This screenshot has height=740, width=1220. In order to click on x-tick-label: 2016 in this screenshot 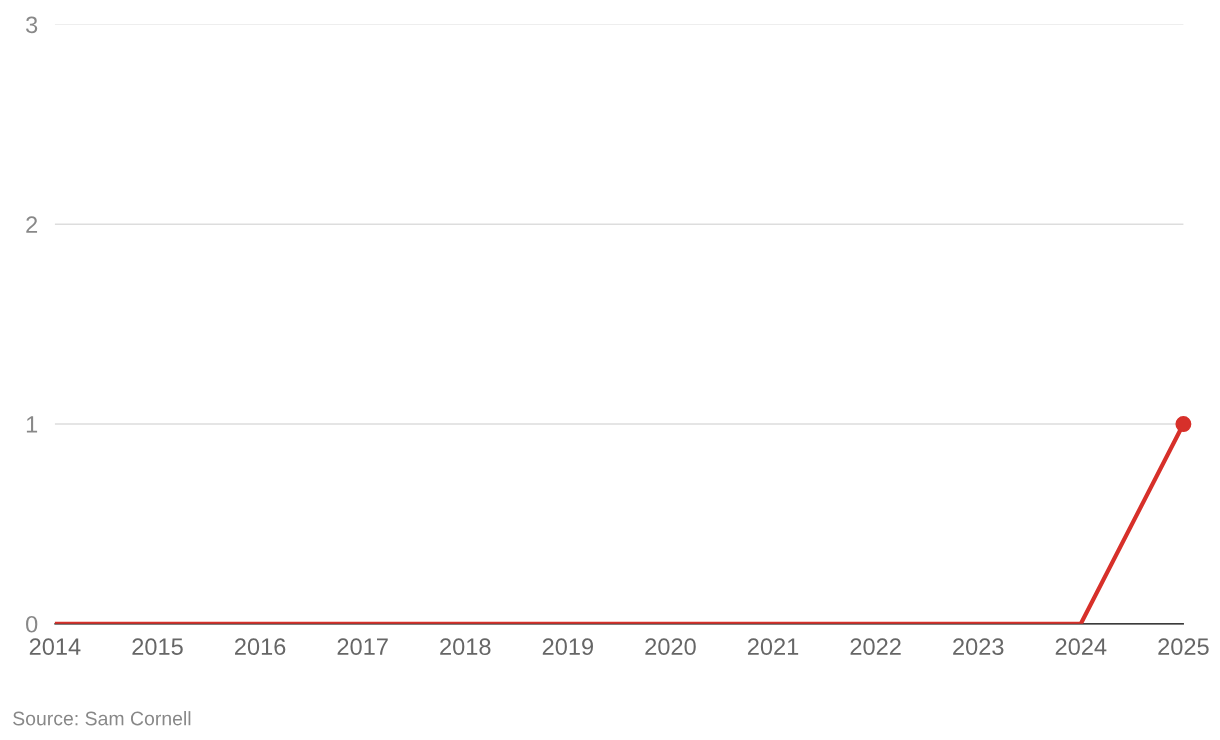, I will do `click(260, 647)`.